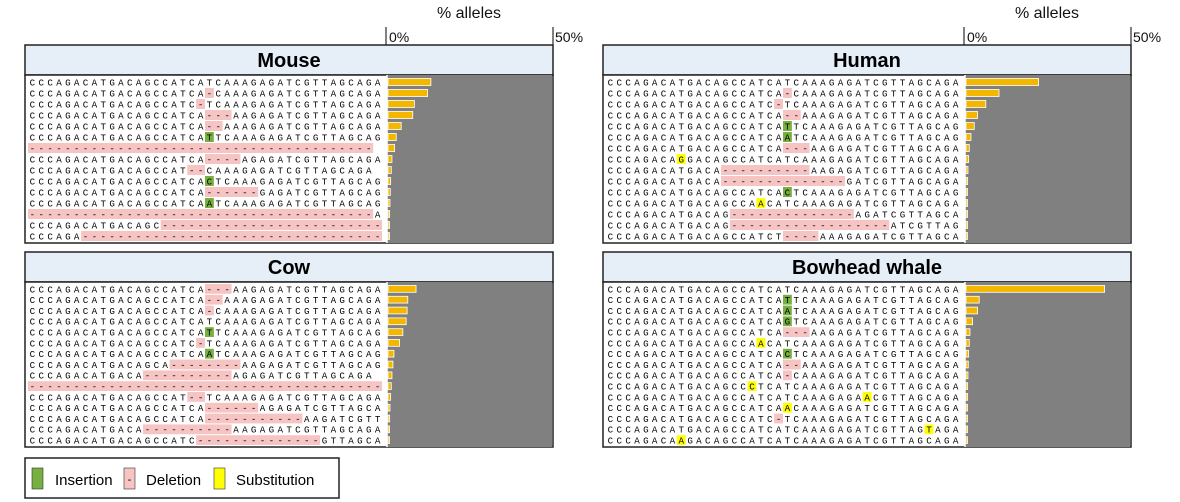  I want to click on substitution-mark, so click(681, 159).